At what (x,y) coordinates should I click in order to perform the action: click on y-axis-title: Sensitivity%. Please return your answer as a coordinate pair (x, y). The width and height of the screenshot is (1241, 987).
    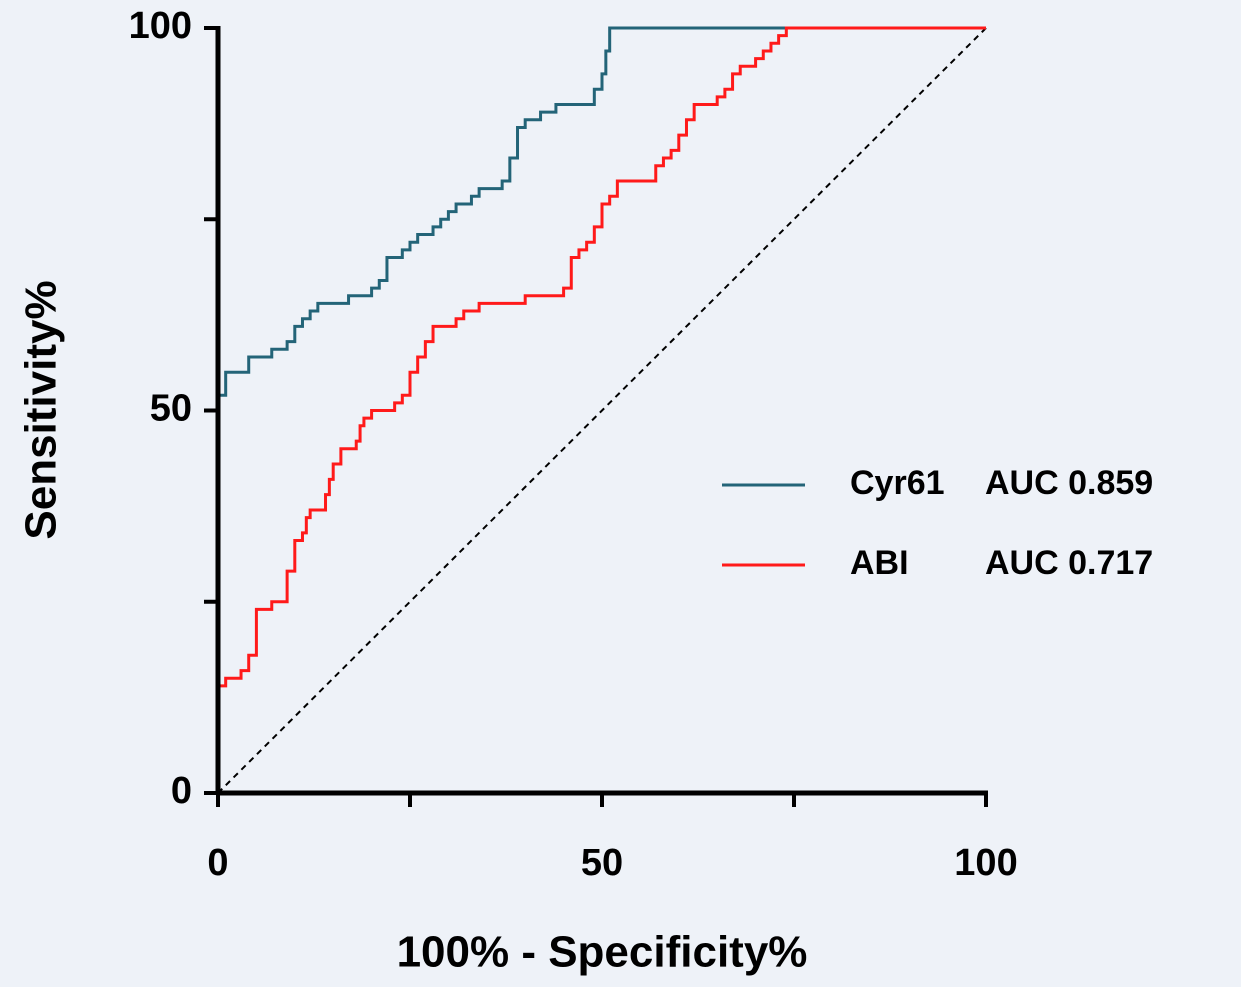
    Looking at the image, I should click on (41, 409).